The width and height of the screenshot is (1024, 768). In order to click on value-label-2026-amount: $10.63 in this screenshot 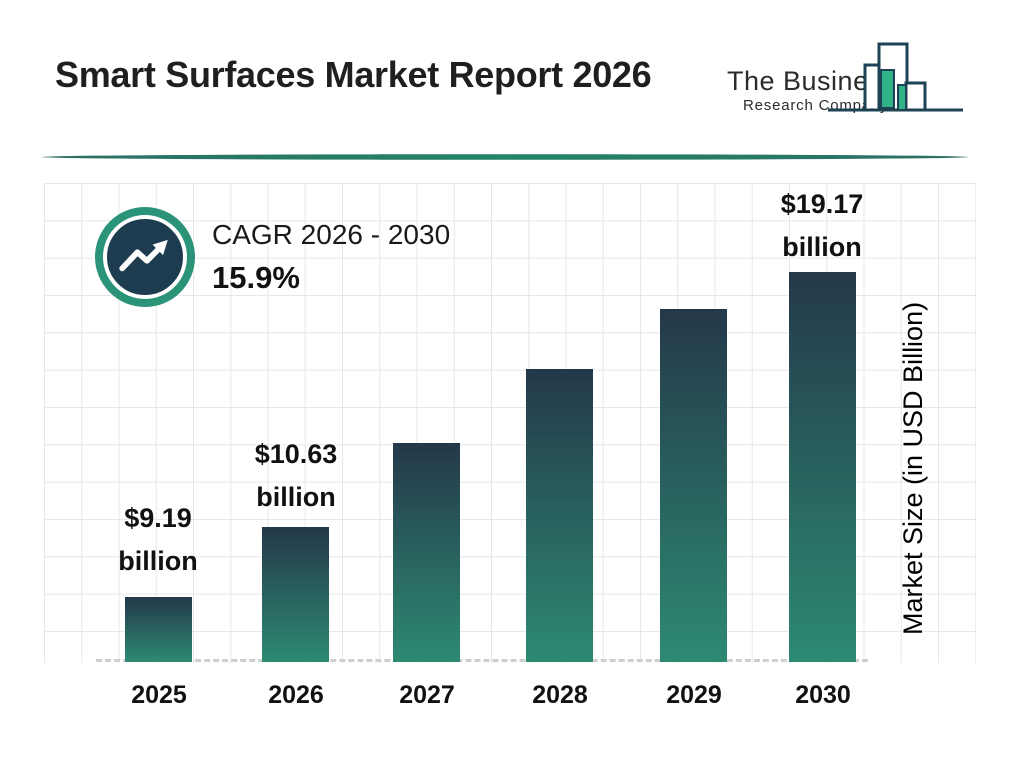, I will do `click(296, 454)`.